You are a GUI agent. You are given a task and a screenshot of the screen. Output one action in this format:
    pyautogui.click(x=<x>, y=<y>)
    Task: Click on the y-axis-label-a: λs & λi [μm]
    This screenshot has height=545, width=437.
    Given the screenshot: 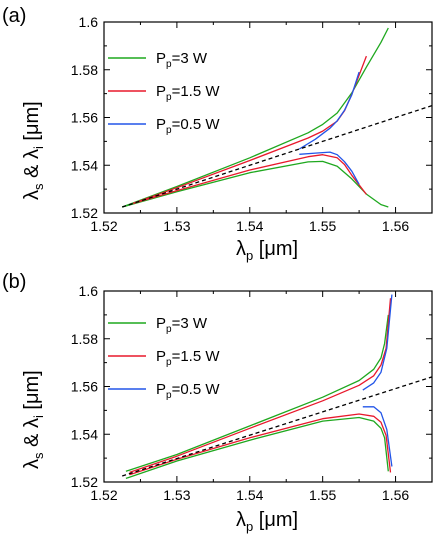 What is the action you would take?
    pyautogui.click(x=33, y=150)
    